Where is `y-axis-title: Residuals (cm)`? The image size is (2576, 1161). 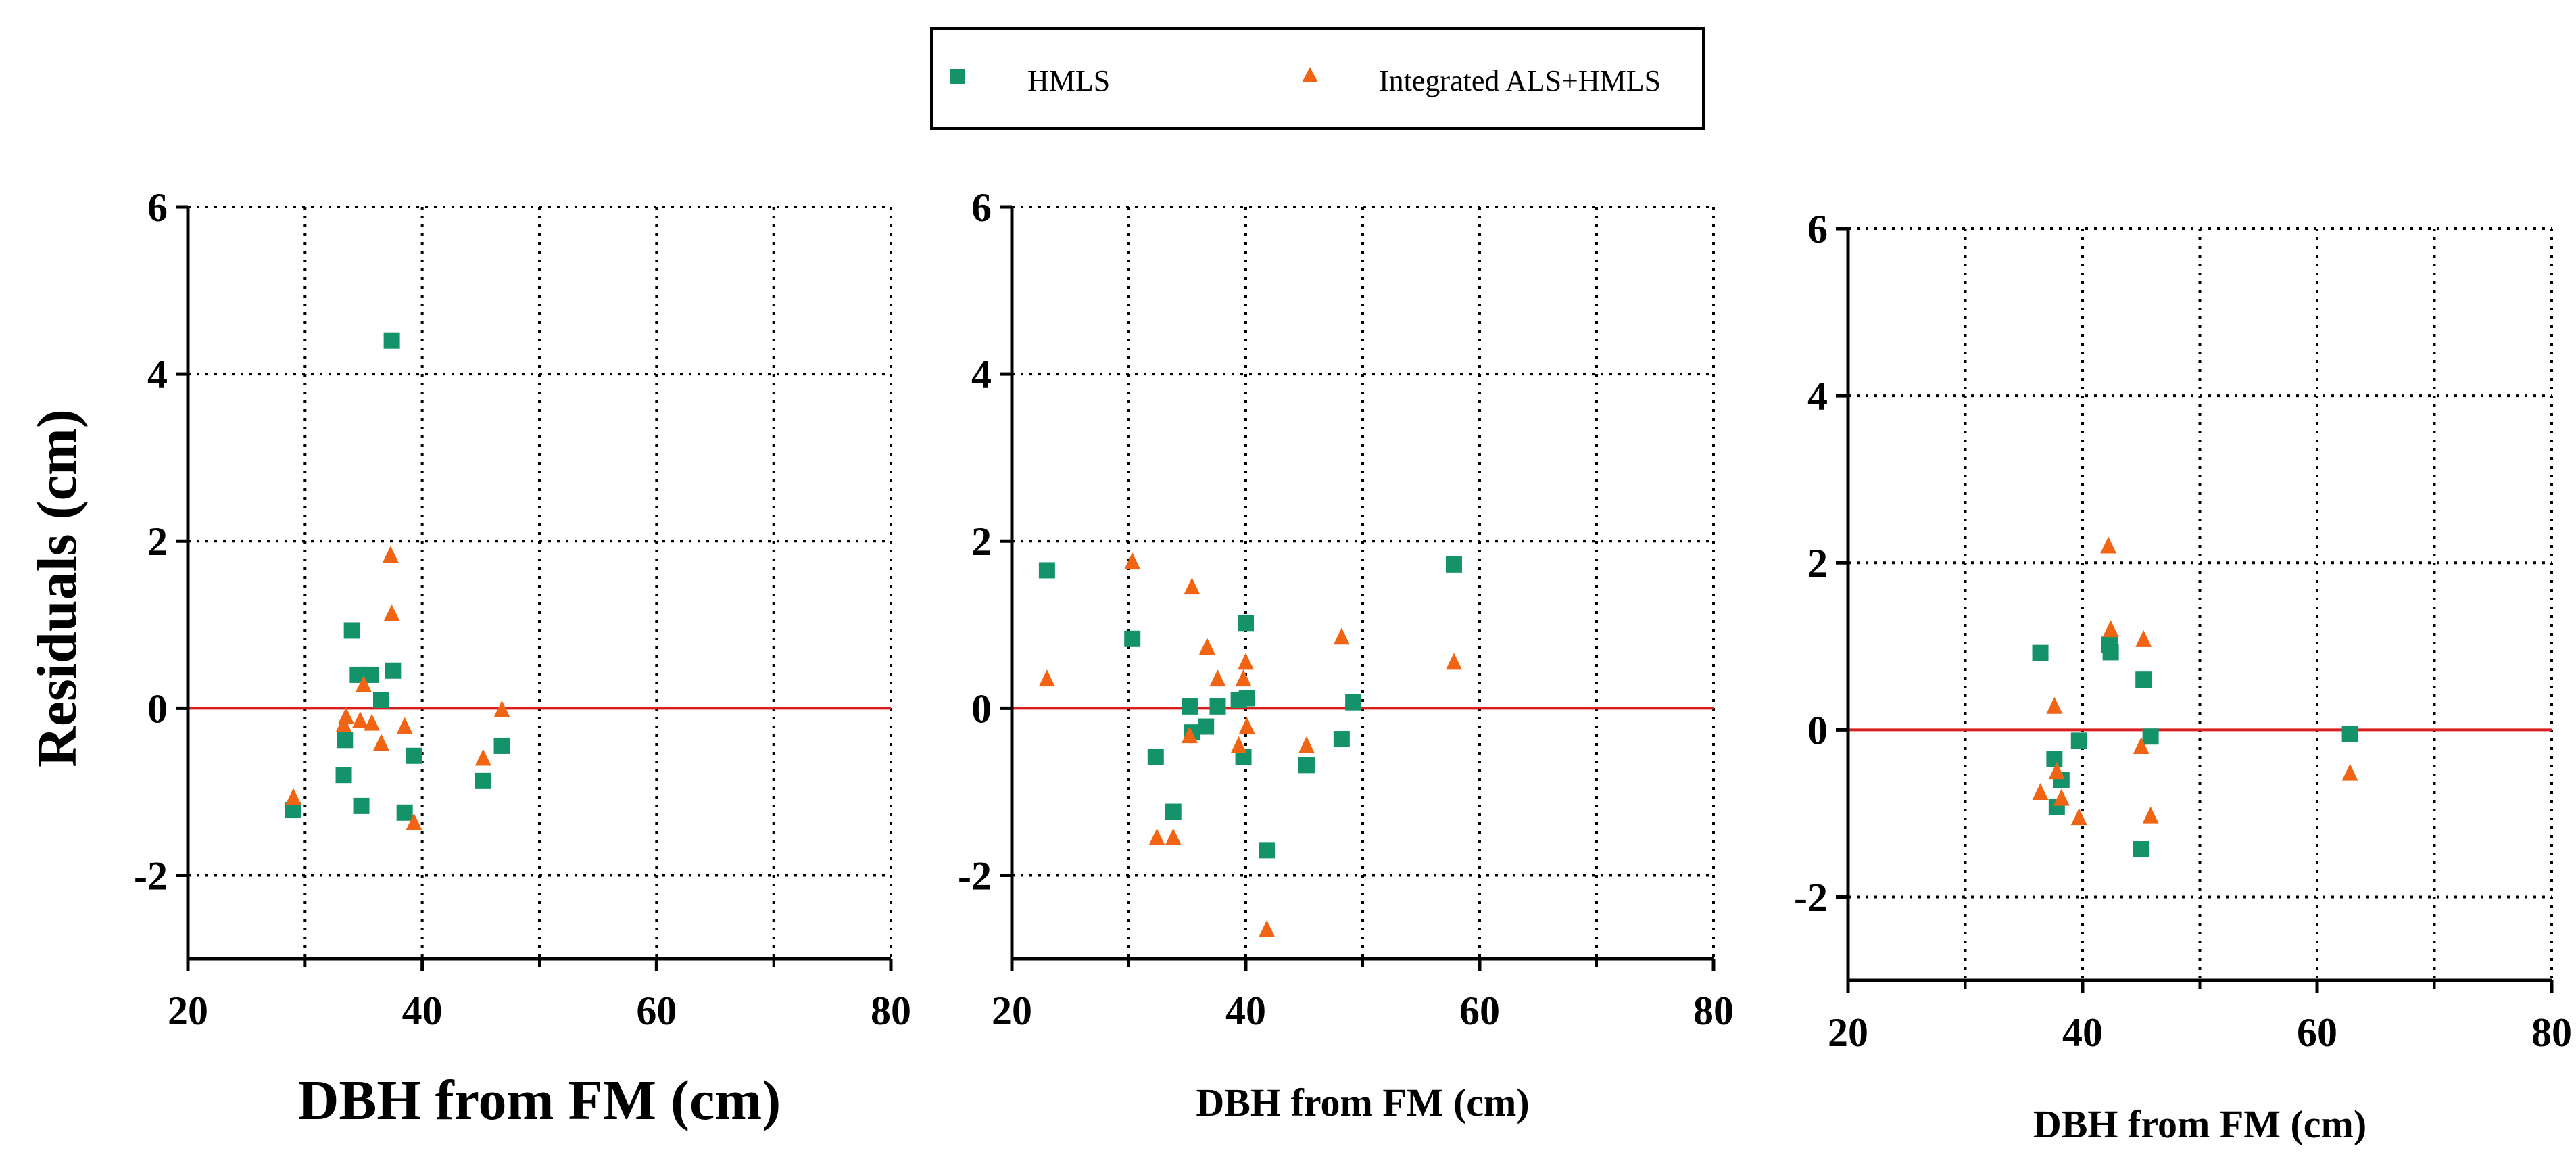
y-axis-title: Residuals (cm) is located at coordinates (58, 588).